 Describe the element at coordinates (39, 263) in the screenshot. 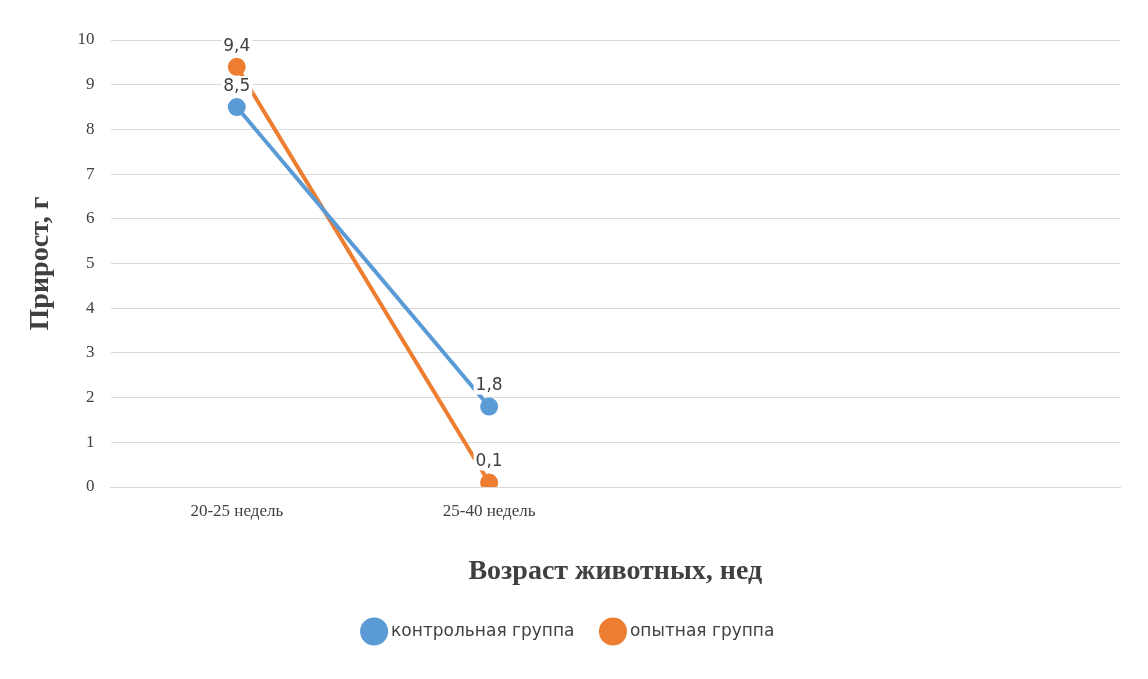

I see `y-axis-title: Прирост, г` at that location.